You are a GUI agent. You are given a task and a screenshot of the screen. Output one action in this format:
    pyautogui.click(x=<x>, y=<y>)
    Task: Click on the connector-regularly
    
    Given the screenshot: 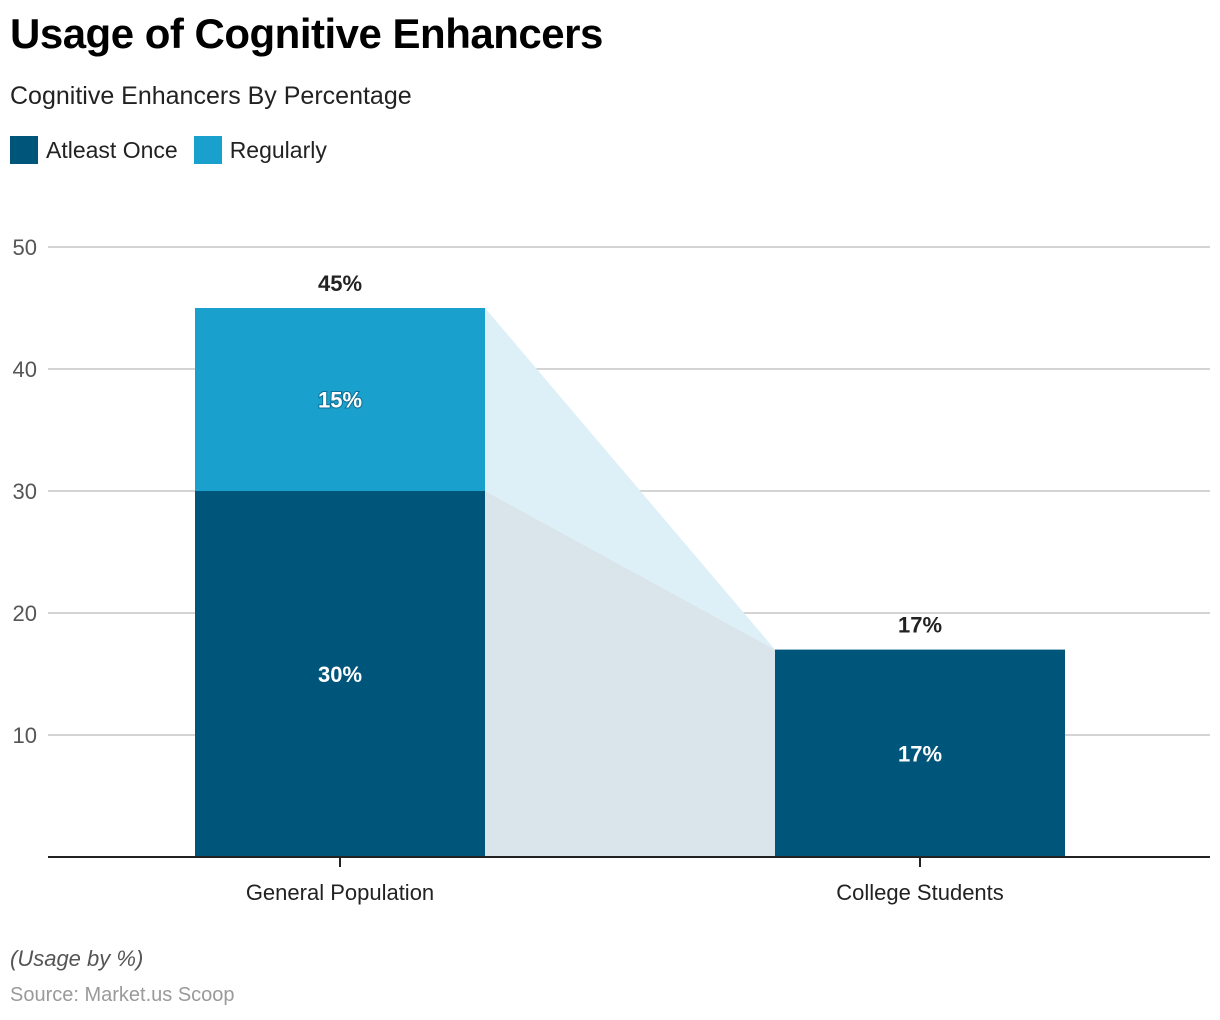 What is the action you would take?
    pyautogui.click(x=630, y=479)
    